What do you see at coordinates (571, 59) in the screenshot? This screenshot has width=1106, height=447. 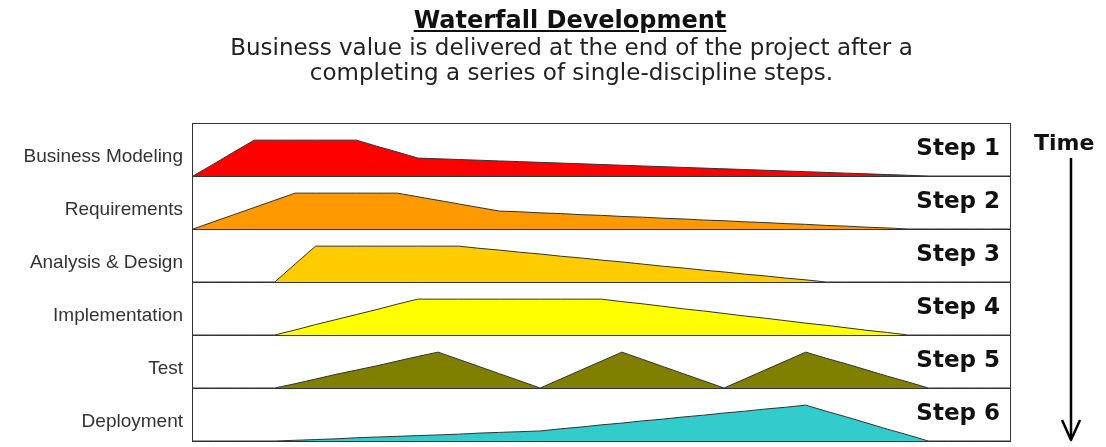 I see `chart-subtitle: Business value is delivered at the end of the project after a completing a series of single-discipline steps.` at bounding box center [571, 59].